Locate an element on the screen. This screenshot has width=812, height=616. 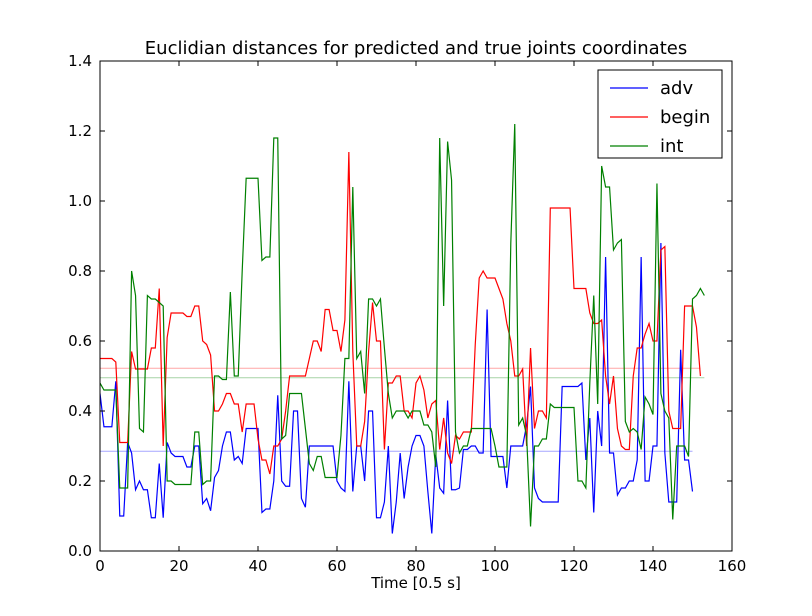
y-tick-label: 0.0 is located at coordinates (80, 551).